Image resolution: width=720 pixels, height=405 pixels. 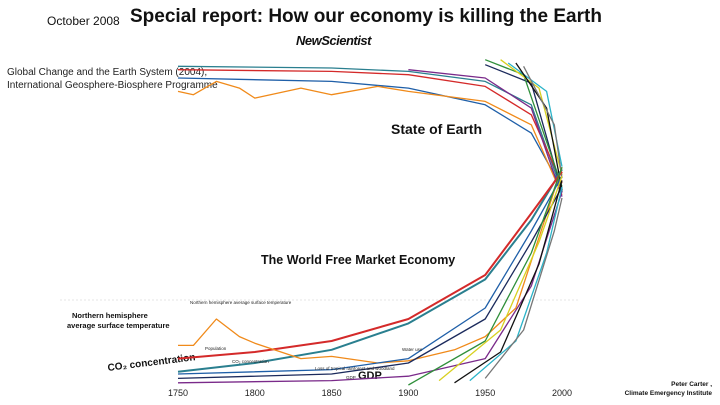 What do you see at coordinates (358, 260) in the screenshot?
I see `market-economy-label: The World Free Market Economy` at bounding box center [358, 260].